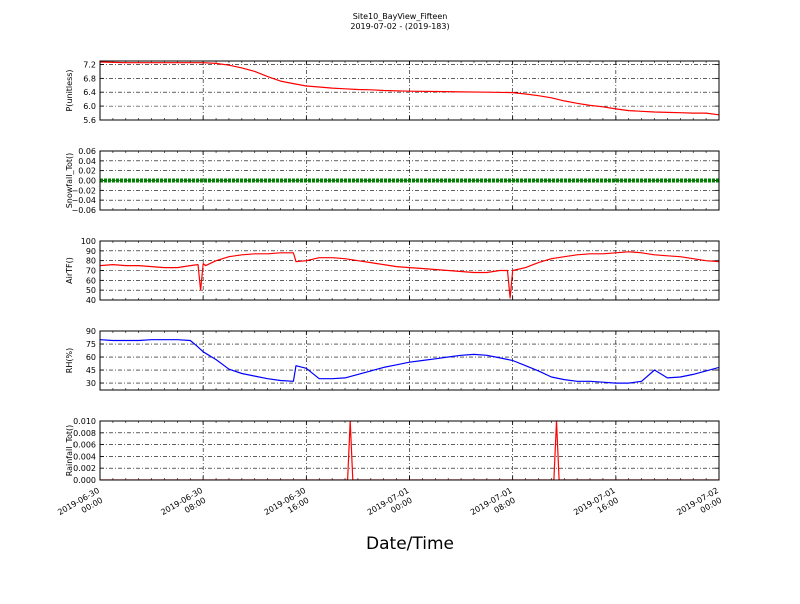 The image size is (800, 604). What do you see at coordinates (288, 506) in the screenshot?
I see `x-tick-label: 2019-06-3016:00` at bounding box center [288, 506].